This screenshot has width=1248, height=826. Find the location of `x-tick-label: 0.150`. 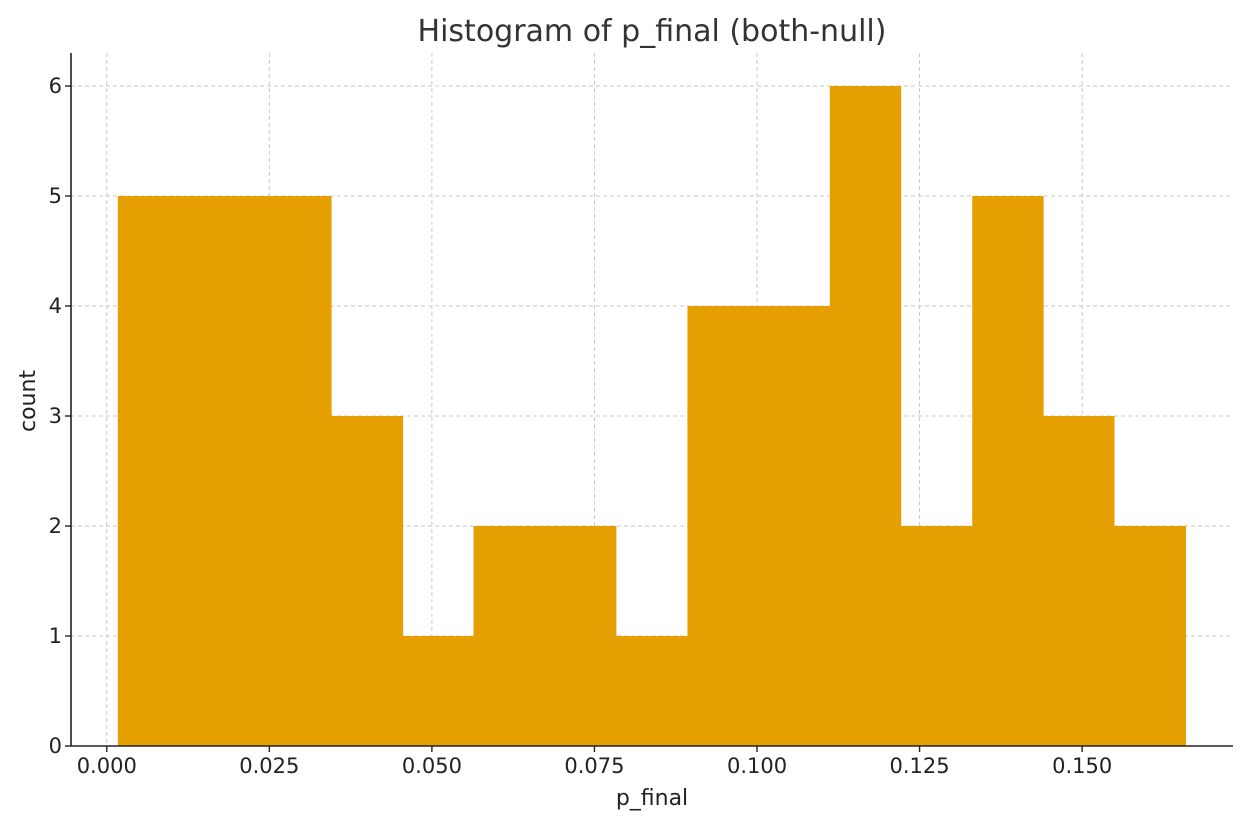

x-tick-label: 0.150 is located at coordinates (1082, 766).